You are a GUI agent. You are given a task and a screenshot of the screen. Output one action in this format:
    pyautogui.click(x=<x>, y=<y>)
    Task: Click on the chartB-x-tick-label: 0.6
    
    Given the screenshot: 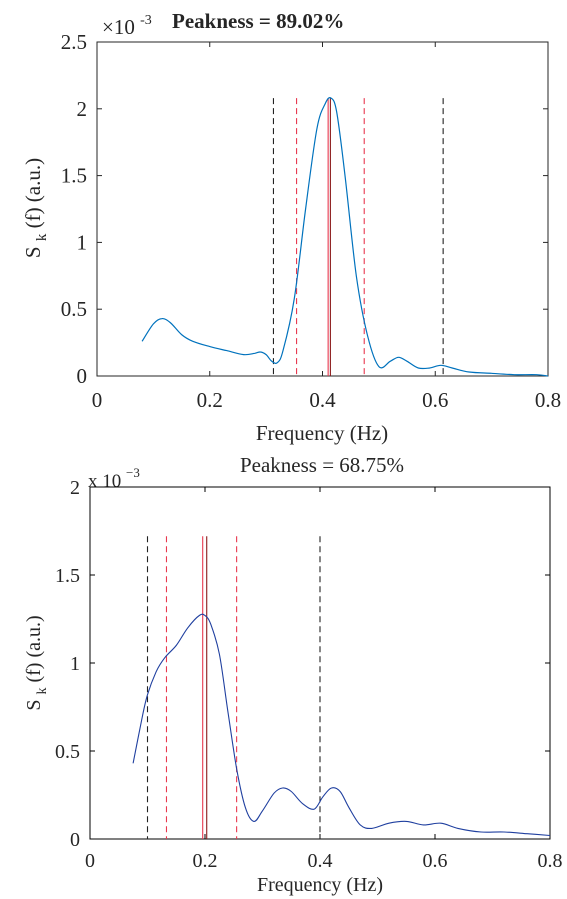 What is the action you would take?
    pyautogui.click(x=435, y=861)
    